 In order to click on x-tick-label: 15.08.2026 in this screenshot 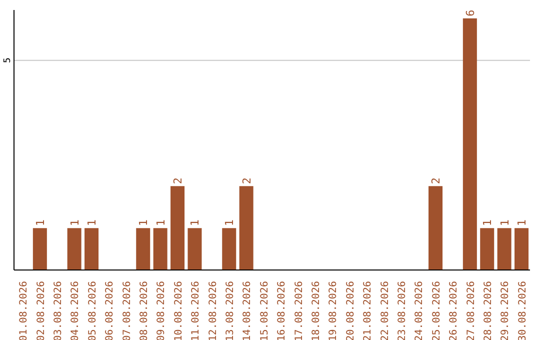, I will do `click(264, 310)`.